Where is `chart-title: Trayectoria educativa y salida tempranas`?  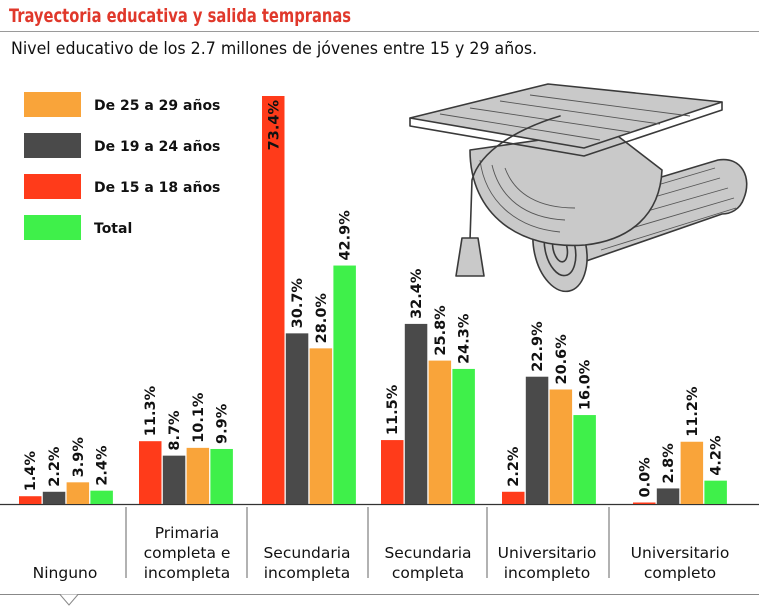 chart-title: Trayectoria educativa y salida tempranas is located at coordinates (180, 16).